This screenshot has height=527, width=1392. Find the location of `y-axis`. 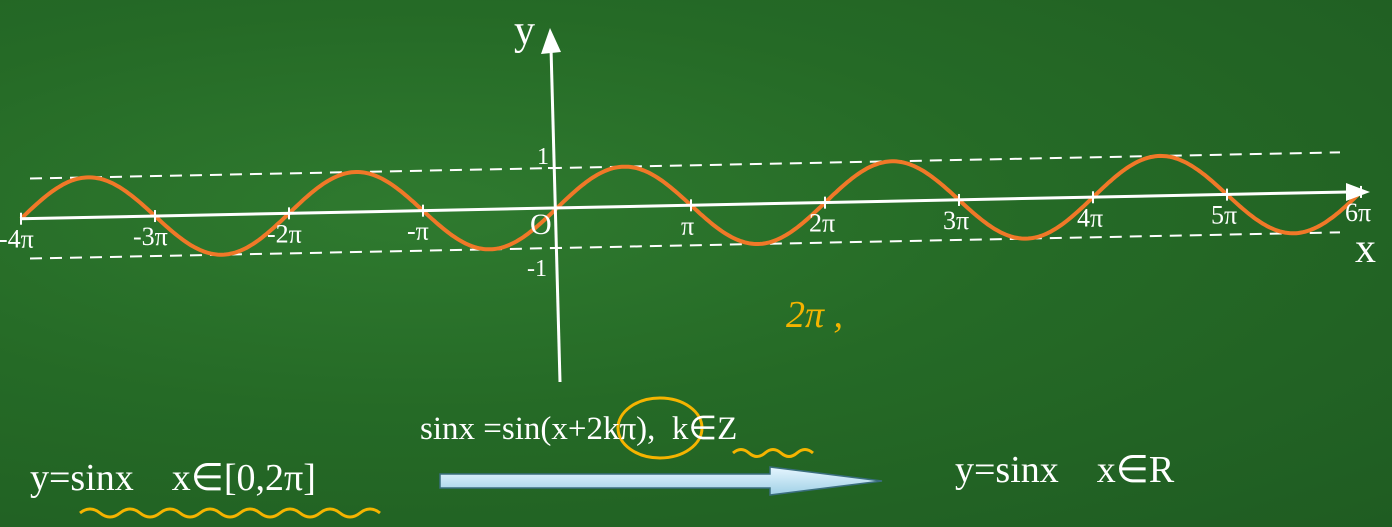

y-axis is located at coordinates (555, 215).